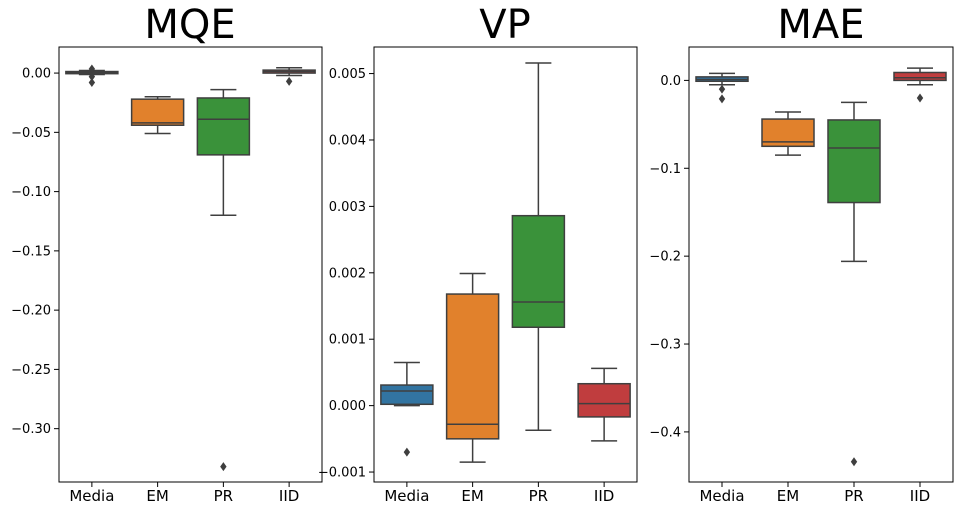 The width and height of the screenshot is (959, 516). What do you see at coordinates (504, 25) in the screenshot?
I see `chart-title: VP` at bounding box center [504, 25].